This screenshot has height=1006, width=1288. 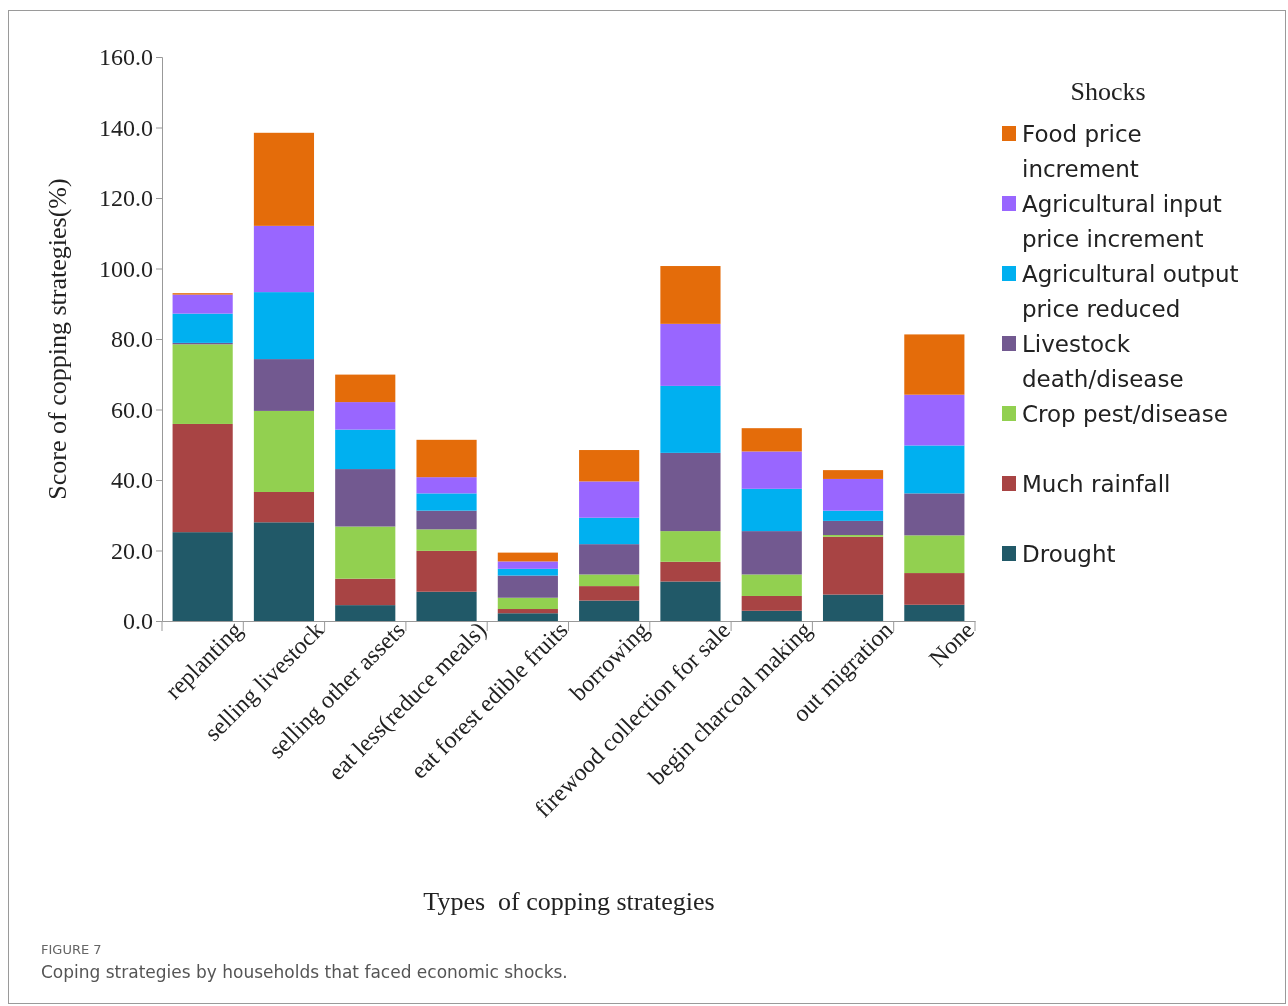 What do you see at coordinates (71, 949) in the screenshot?
I see `caption: FIGURE 7` at bounding box center [71, 949].